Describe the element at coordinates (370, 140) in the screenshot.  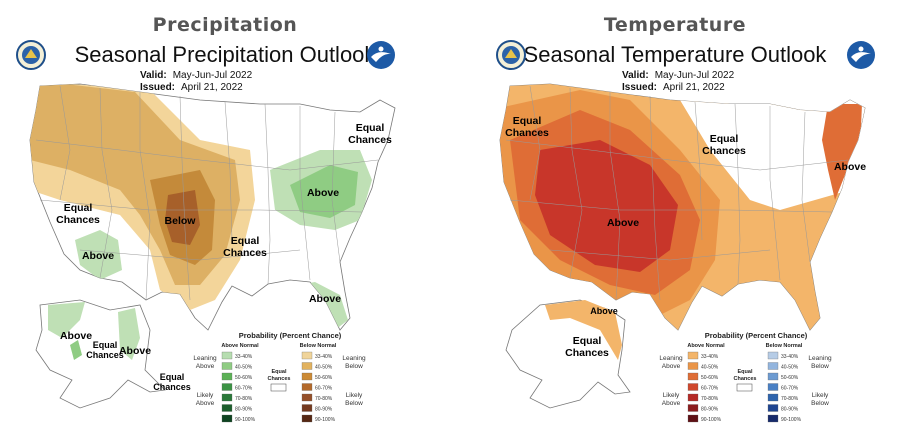
I see `label-ec-ne-2: Chances` at that location.